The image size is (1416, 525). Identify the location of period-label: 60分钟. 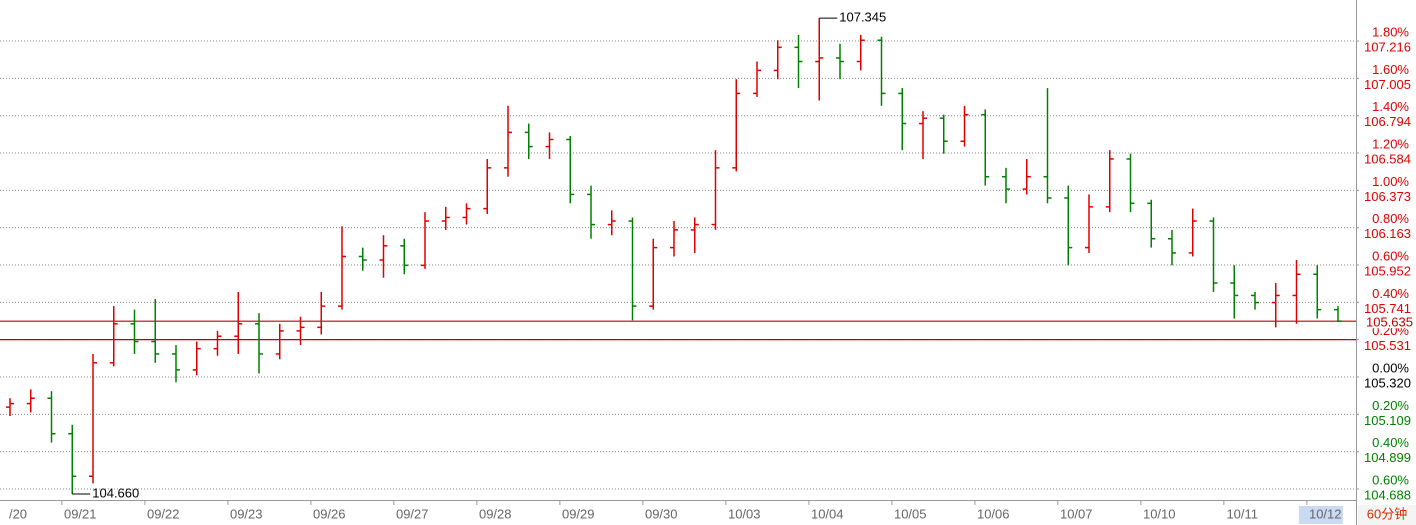
(1387, 513).